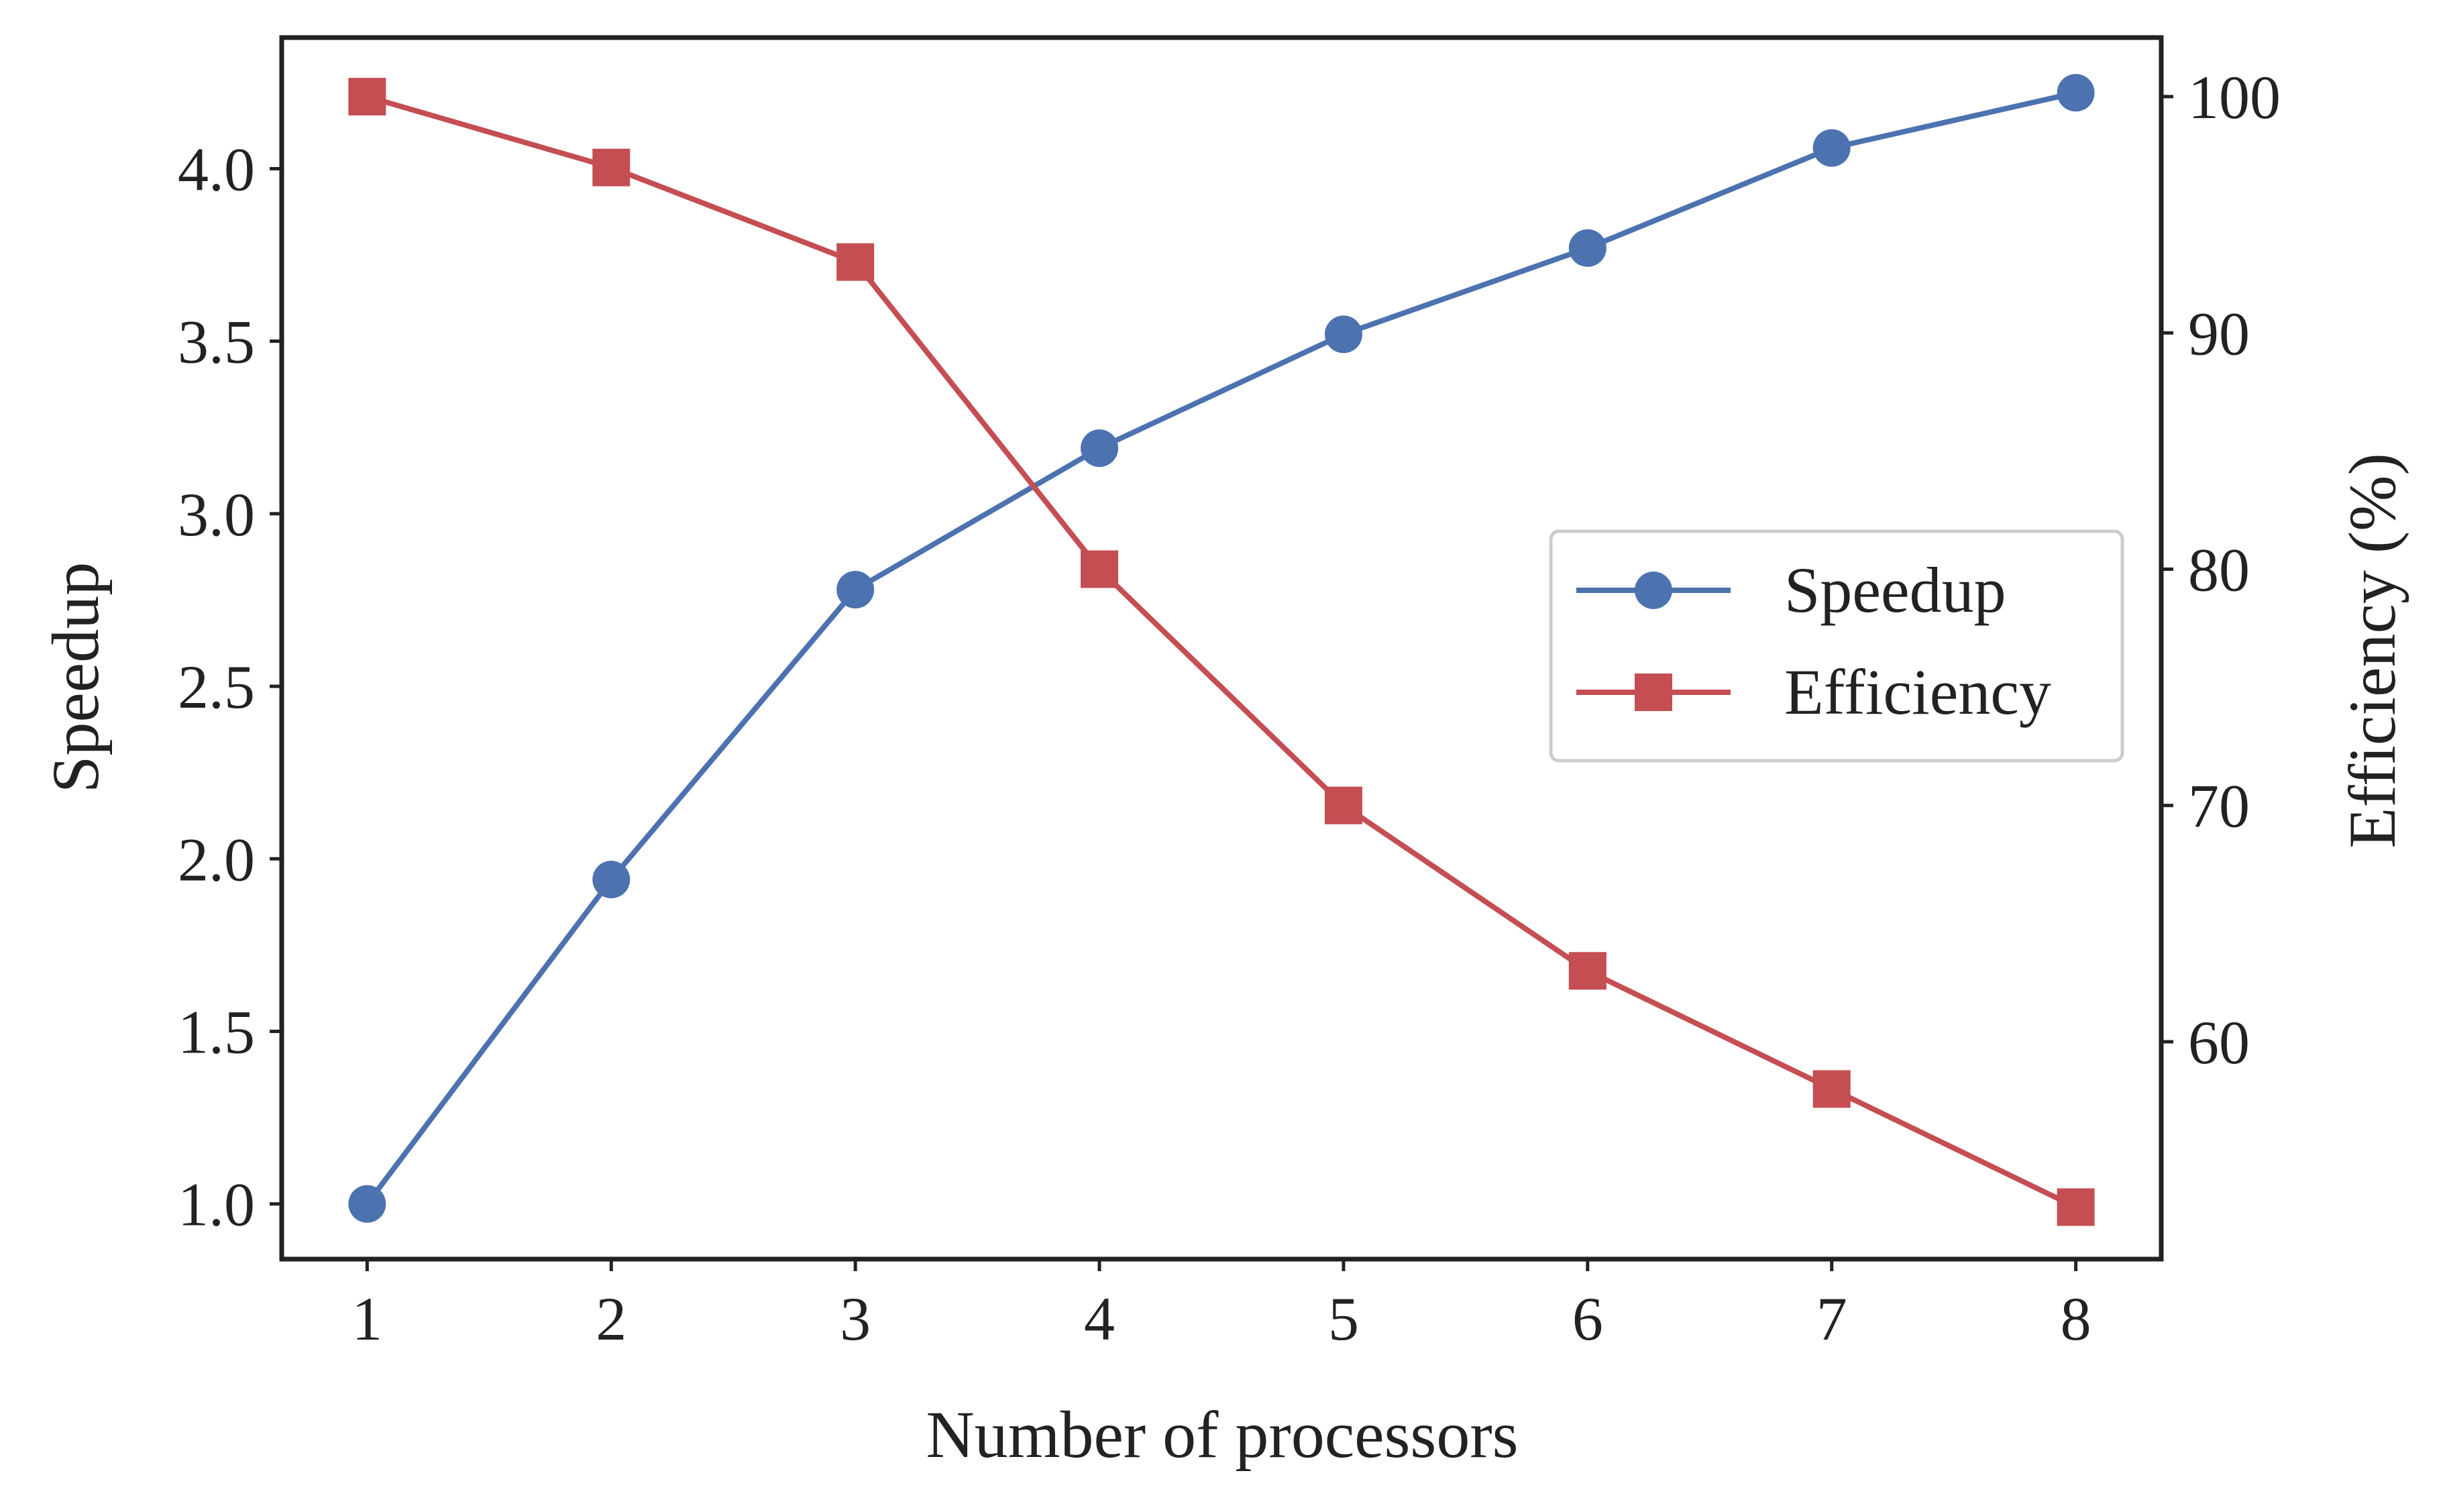  Describe the element at coordinates (216, 860) in the screenshot. I see `y-left-tick-label-2: 2.0` at that location.